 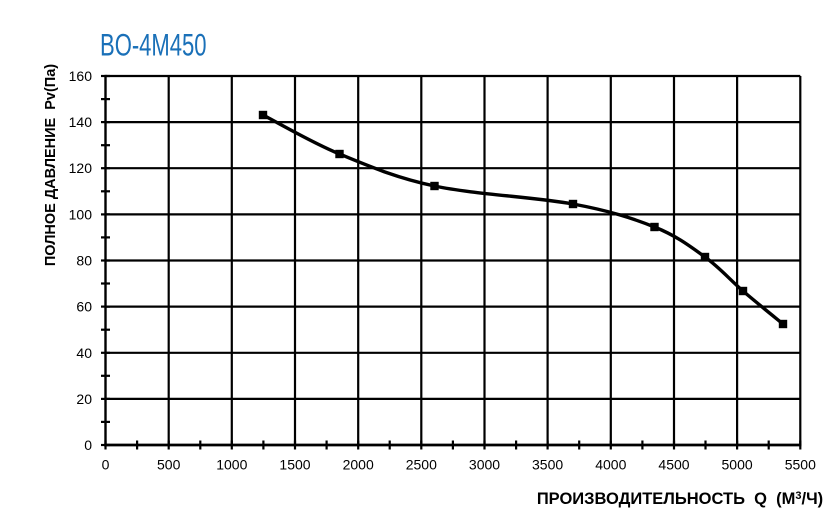 What do you see at coordinates (610, 465) in the screenshot?
I see `svg-text: 4000` at bounding box center [610, 465].